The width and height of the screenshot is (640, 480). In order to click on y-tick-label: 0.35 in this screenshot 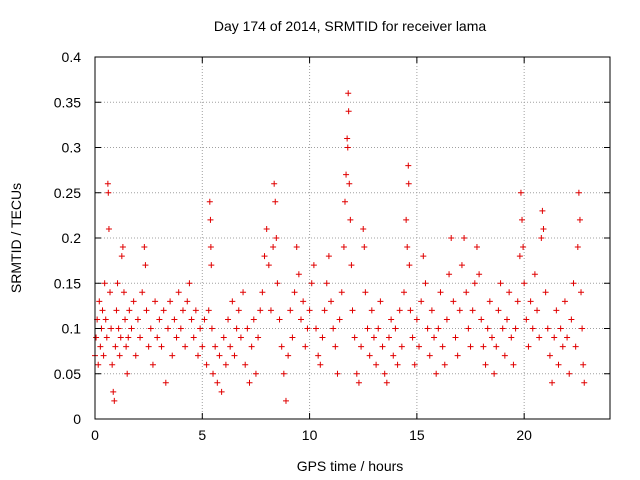, I will do `click(67, 102)`.